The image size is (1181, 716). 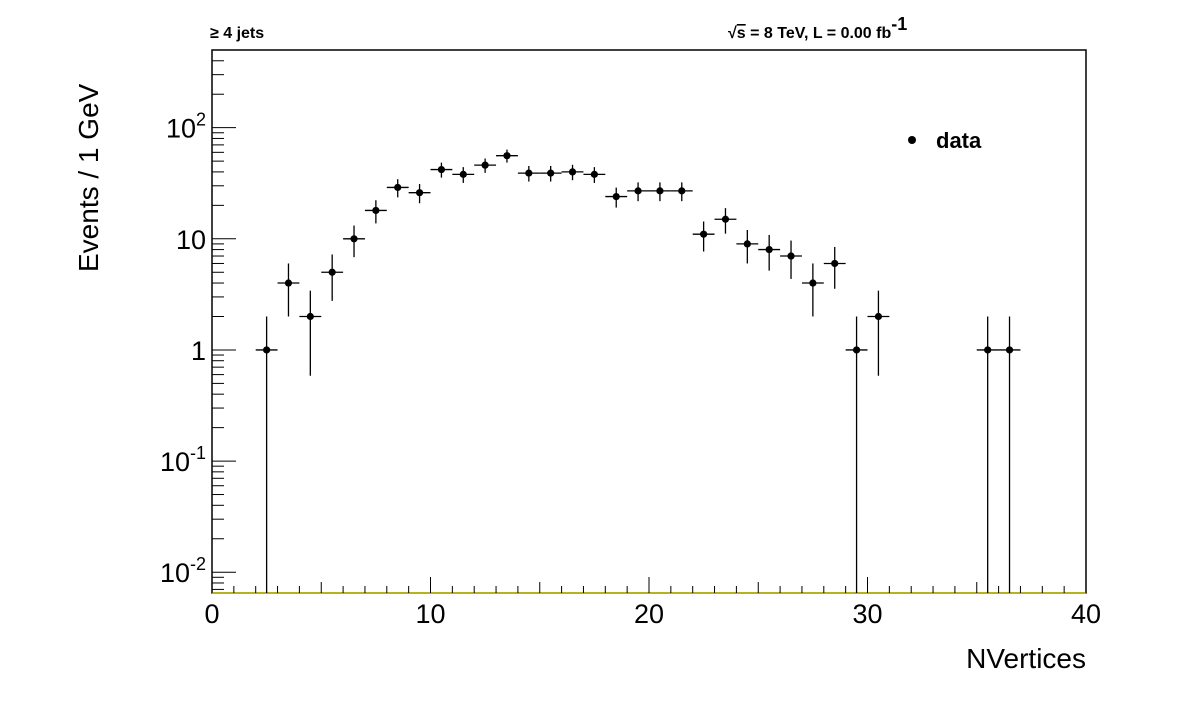 I want to click on energy-luminosity-text: = 8 TeV, L = 0.00 fb, so click(x=819, y=33).